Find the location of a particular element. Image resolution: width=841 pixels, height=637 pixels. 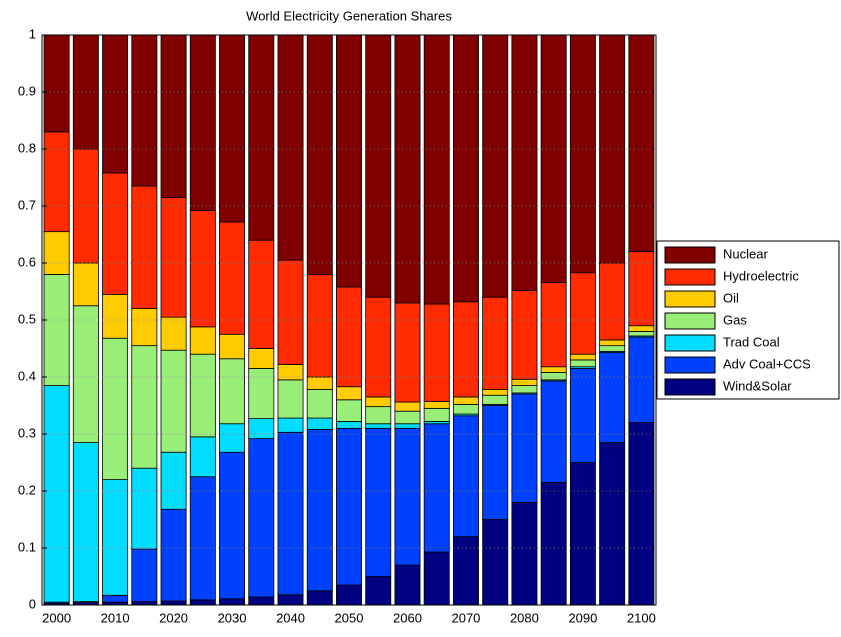

y-tick-label: 0.9 is located at coordinates (27, 90).